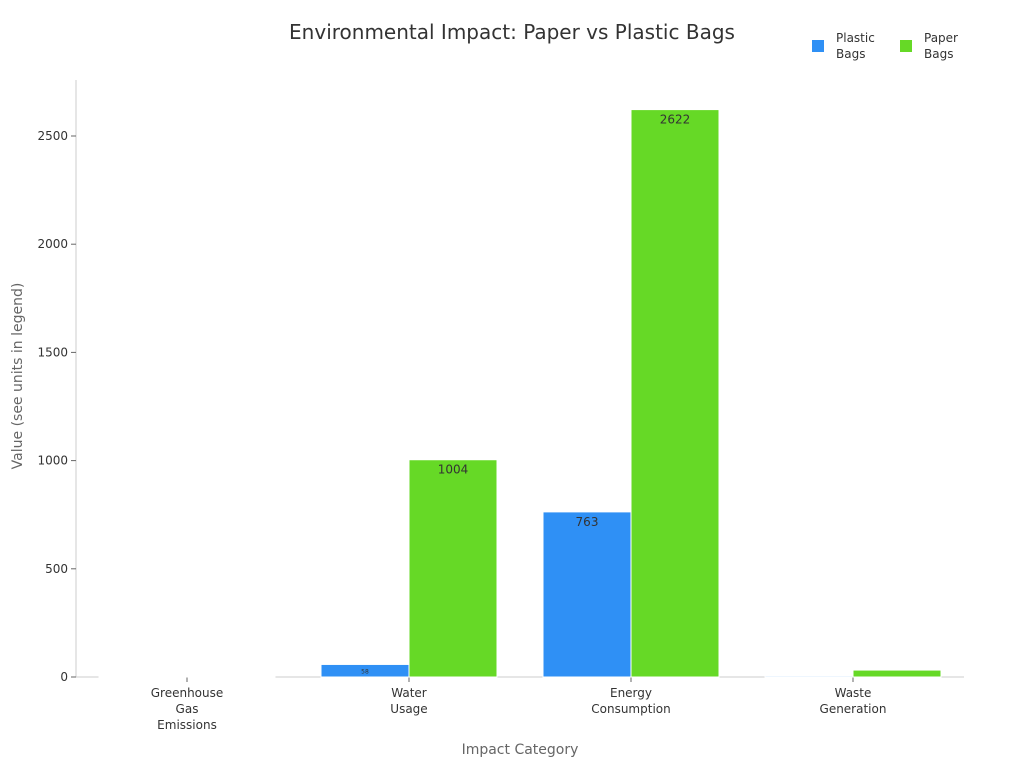 This screenshot has height=768, width=1024. What do you see at coordinates (906, 46) in the screenshot?
I see `legend-swatch-paper` at bounding box center [906, 46].